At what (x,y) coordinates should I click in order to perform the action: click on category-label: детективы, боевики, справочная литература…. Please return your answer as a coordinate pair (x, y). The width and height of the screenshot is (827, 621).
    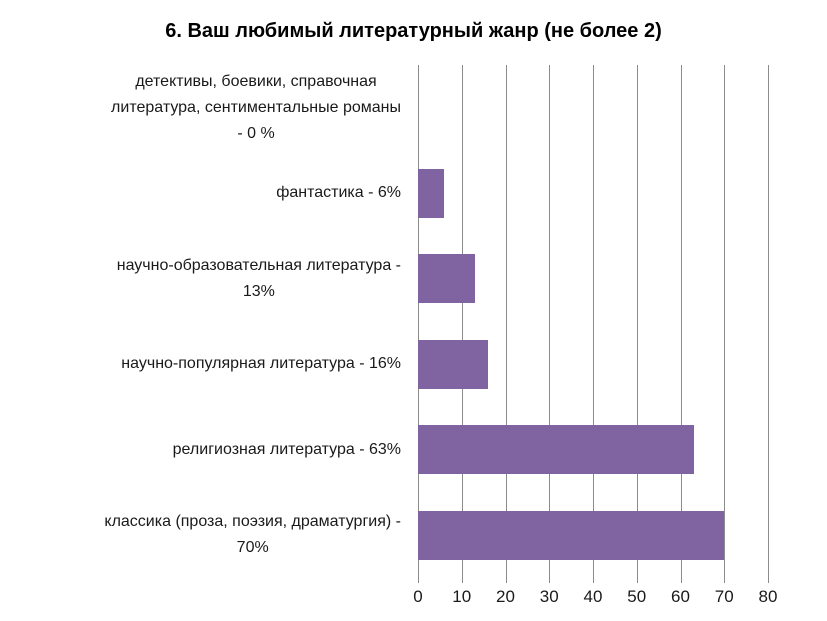
    Looking at the image, I should click on (256, 108).